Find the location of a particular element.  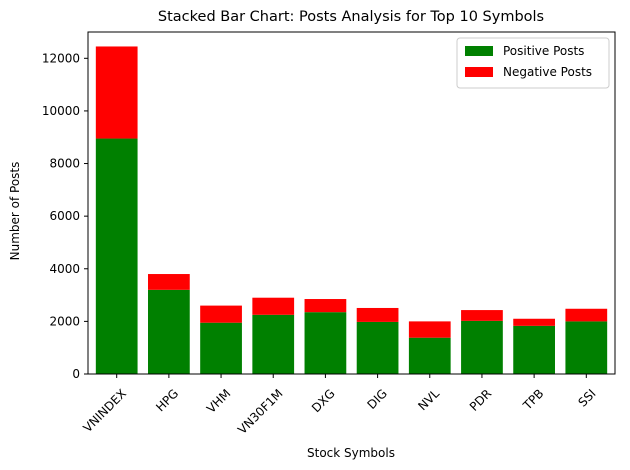

bar-negative-vn30f1m is located at coordinates (273, 306).